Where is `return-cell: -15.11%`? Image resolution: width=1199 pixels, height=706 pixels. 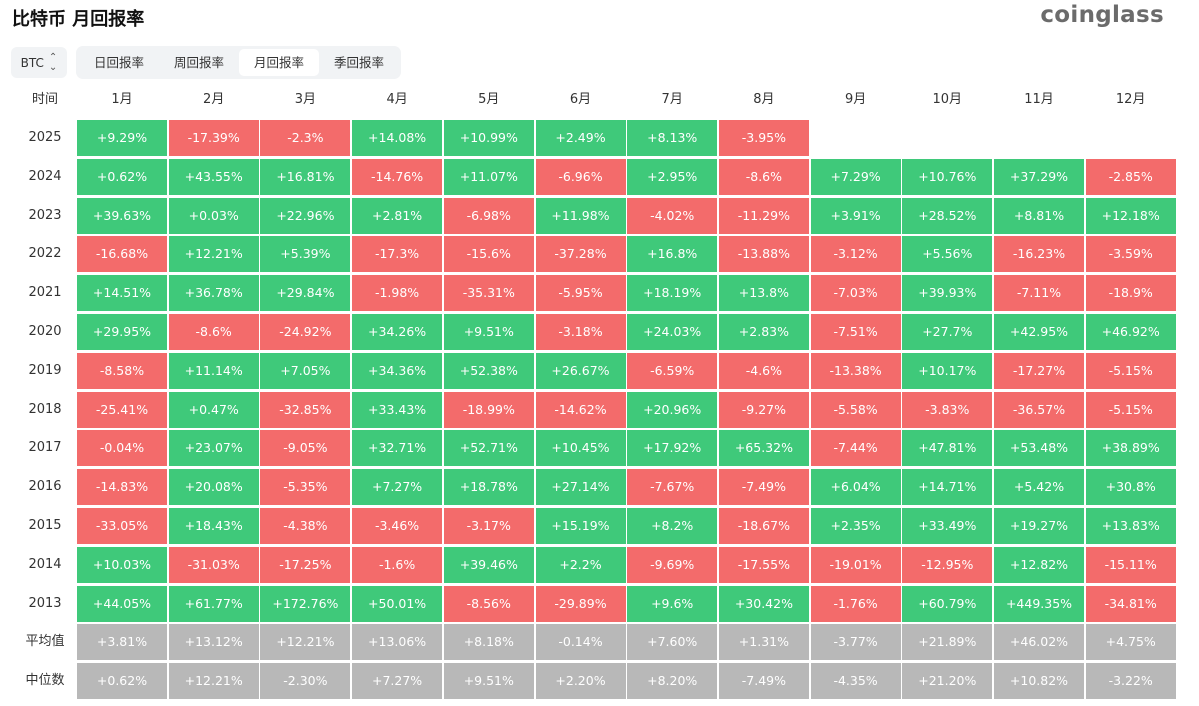
return-cell: -15.11% is located at coordinates (1130, 564).